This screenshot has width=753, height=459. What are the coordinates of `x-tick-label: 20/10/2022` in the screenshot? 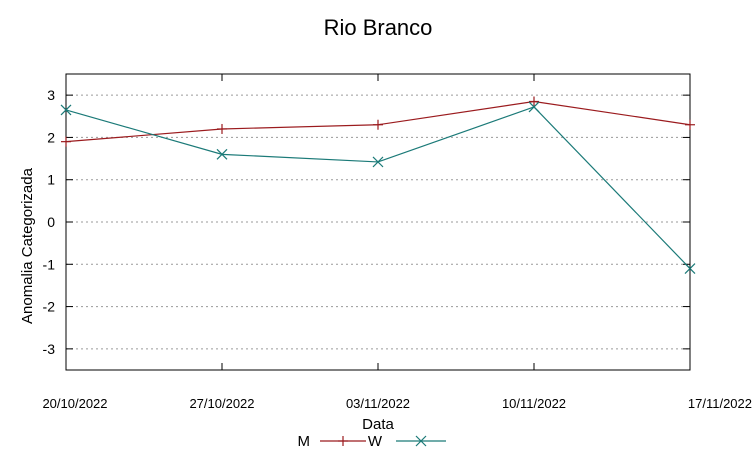 It's located at (74, 403).